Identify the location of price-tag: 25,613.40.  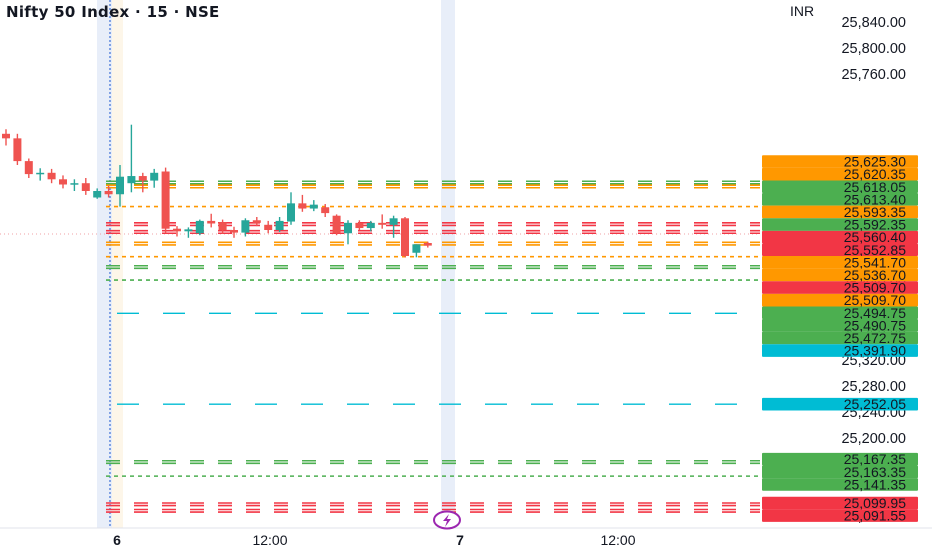
(840, 199).